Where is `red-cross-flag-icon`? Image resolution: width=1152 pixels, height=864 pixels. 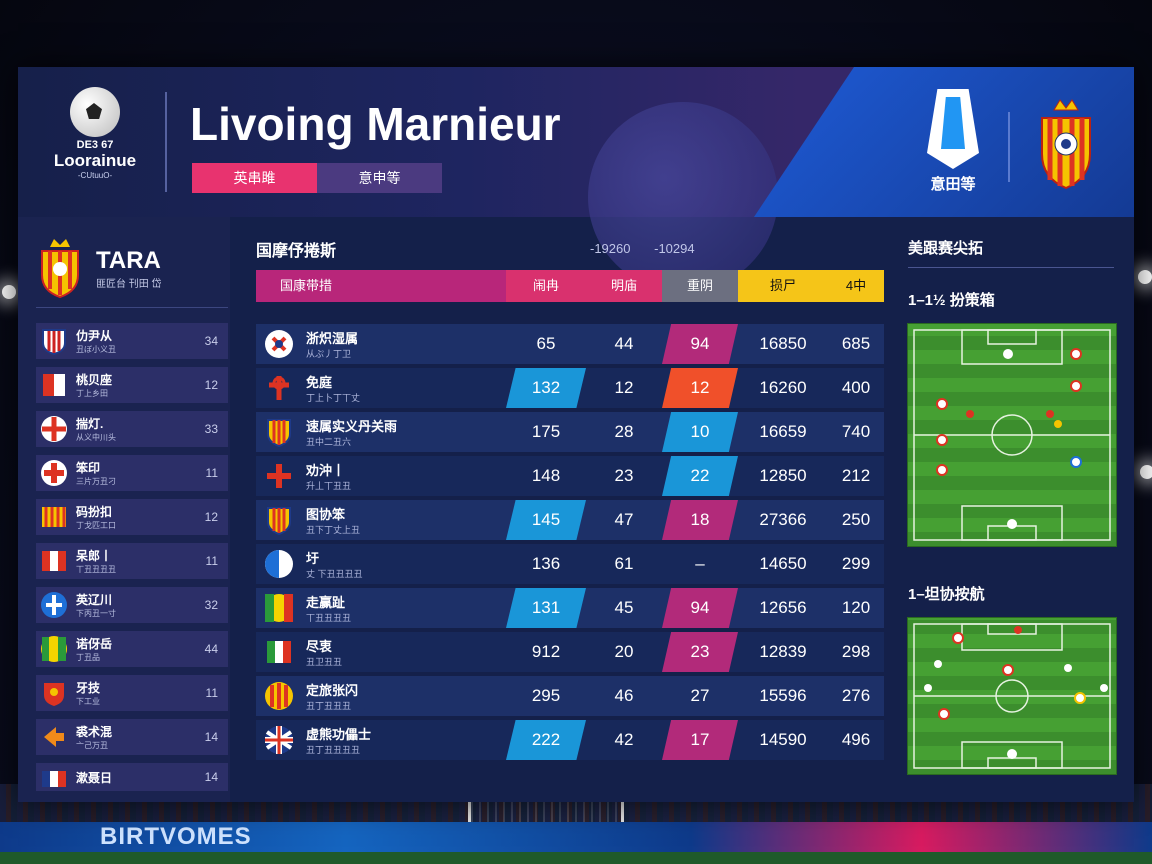 red-cross-flag-icon is located at coordinates (279, 388).